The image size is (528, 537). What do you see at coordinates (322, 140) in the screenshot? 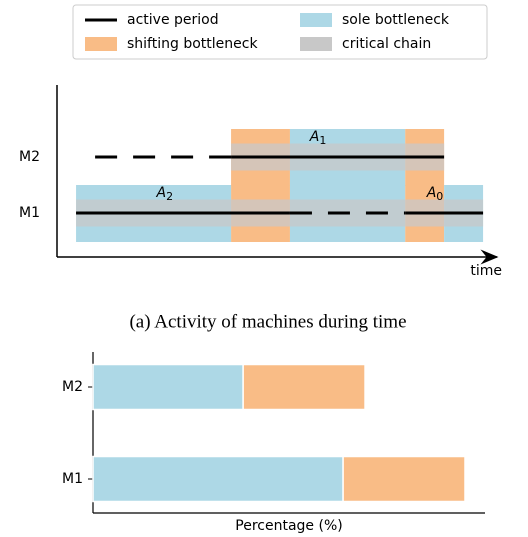
I see `annotation-sub: 1` at bounding box center [322, 140].